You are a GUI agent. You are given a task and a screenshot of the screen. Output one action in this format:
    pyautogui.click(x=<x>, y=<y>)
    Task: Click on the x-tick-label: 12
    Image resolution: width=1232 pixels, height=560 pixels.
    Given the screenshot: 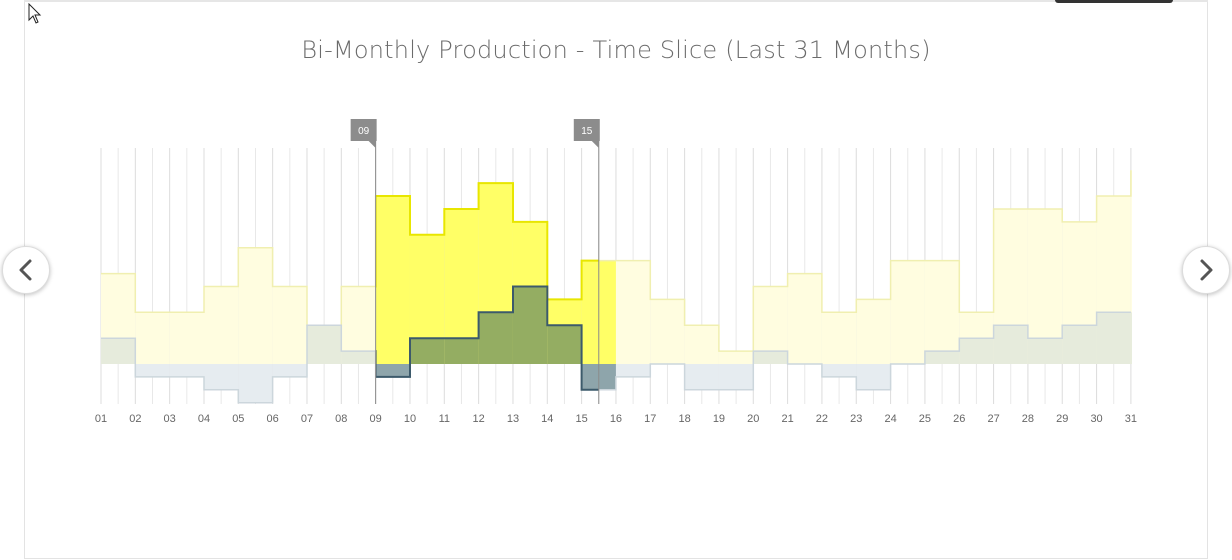 What is the action you would take?
    pyautogui.click(x=479, y=419)
    